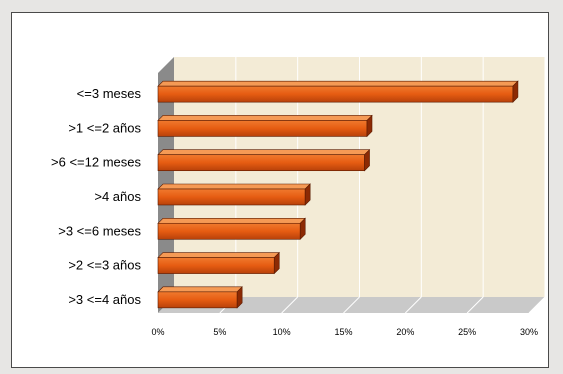 The image size is (563, 374). Describe the element at coordinates (529, 332) in the screenshot. I see `x-tick-label: 30%` at that location.